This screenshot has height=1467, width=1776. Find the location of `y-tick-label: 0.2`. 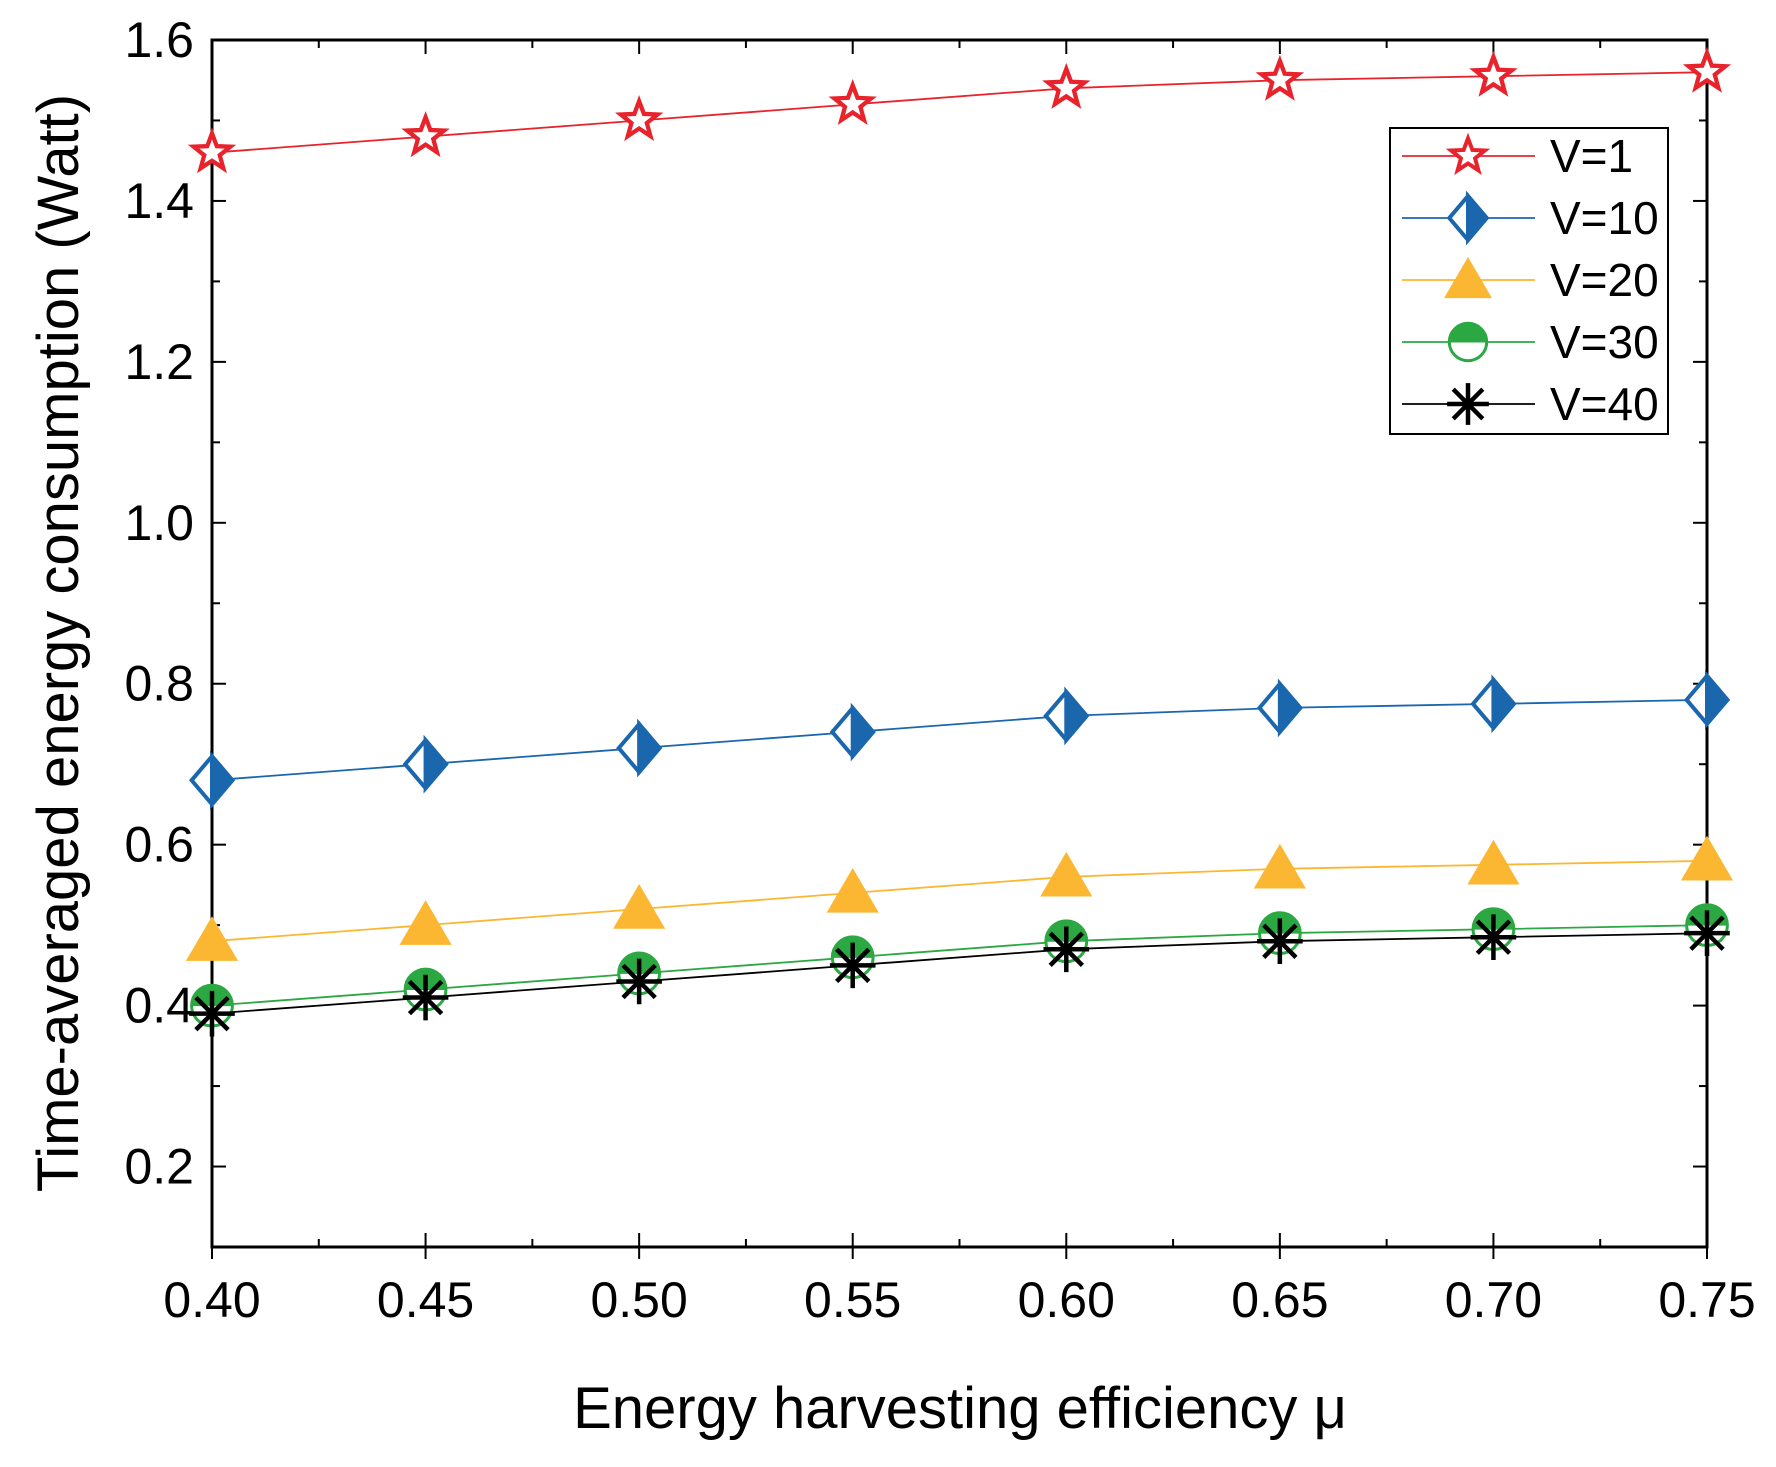

y-tick-label: 0.2 is located at coordinates (159, 1167).